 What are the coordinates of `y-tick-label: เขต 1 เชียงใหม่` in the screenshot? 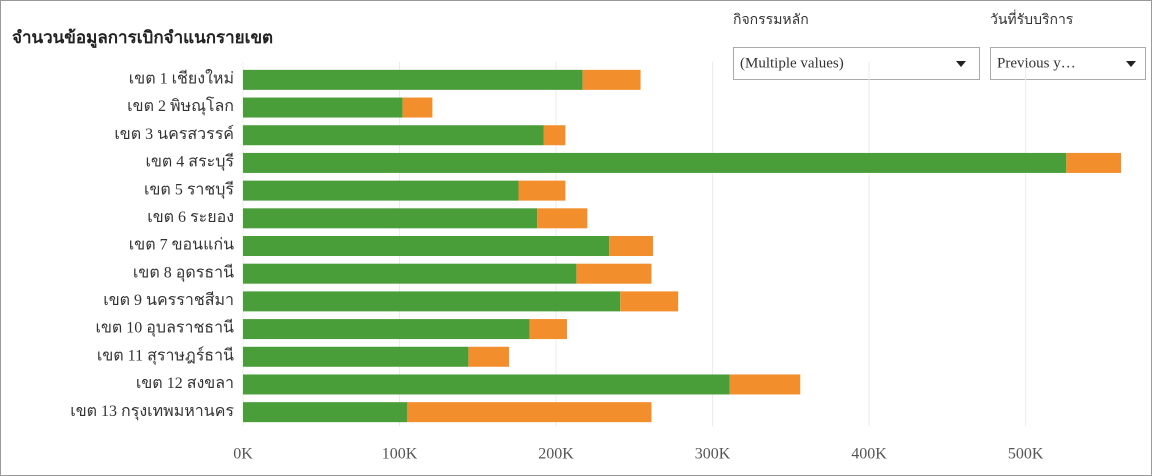 It's located at (181, 78).